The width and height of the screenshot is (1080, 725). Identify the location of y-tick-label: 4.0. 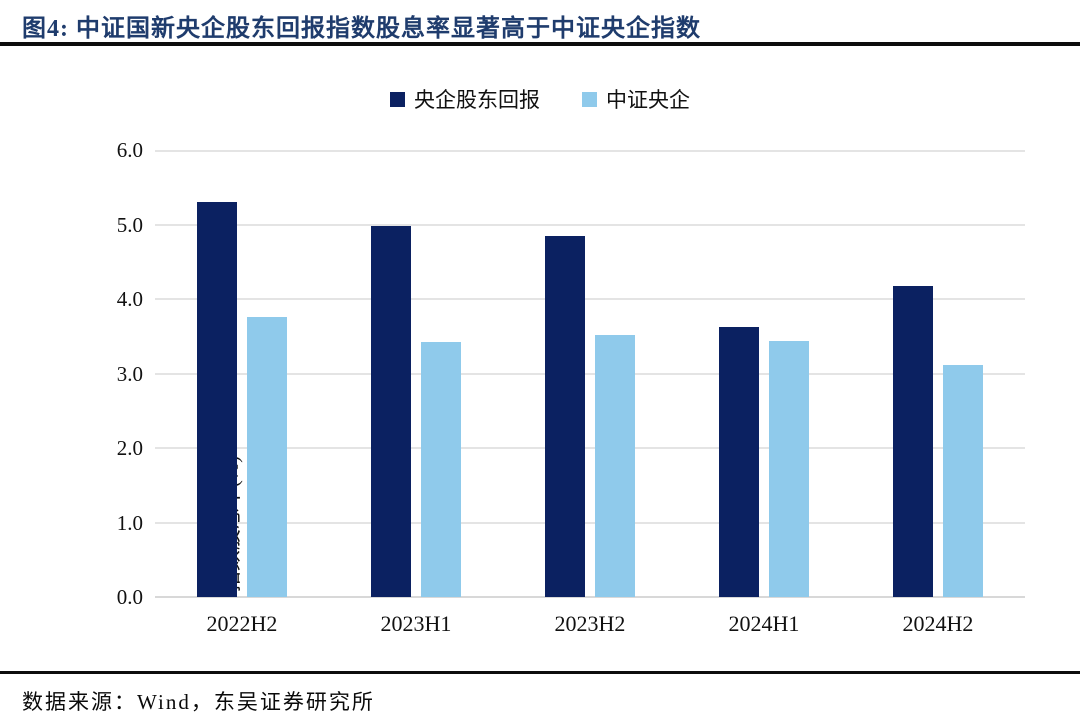
(129, 299).